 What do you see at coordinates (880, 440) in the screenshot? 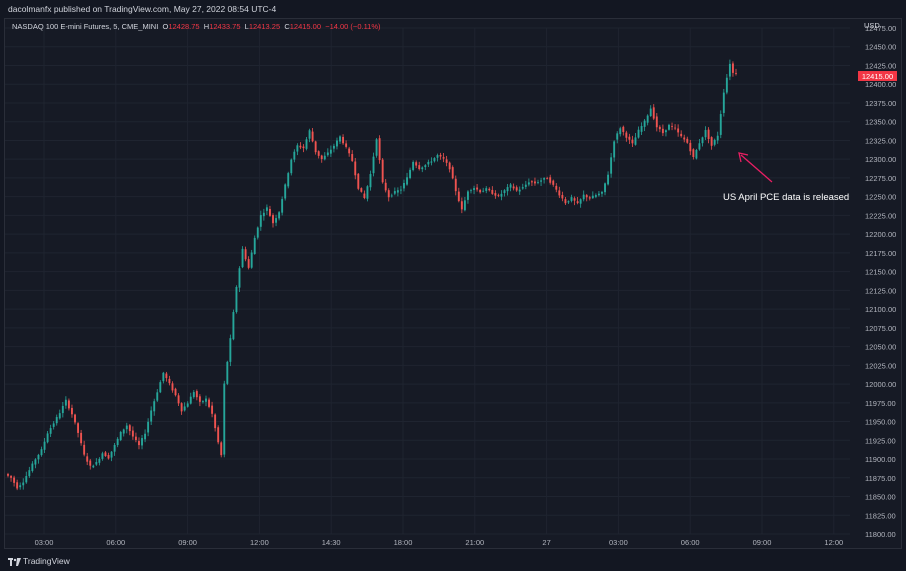
I see `y-tick-label: 11925.00` at bounding box center [880, 440].